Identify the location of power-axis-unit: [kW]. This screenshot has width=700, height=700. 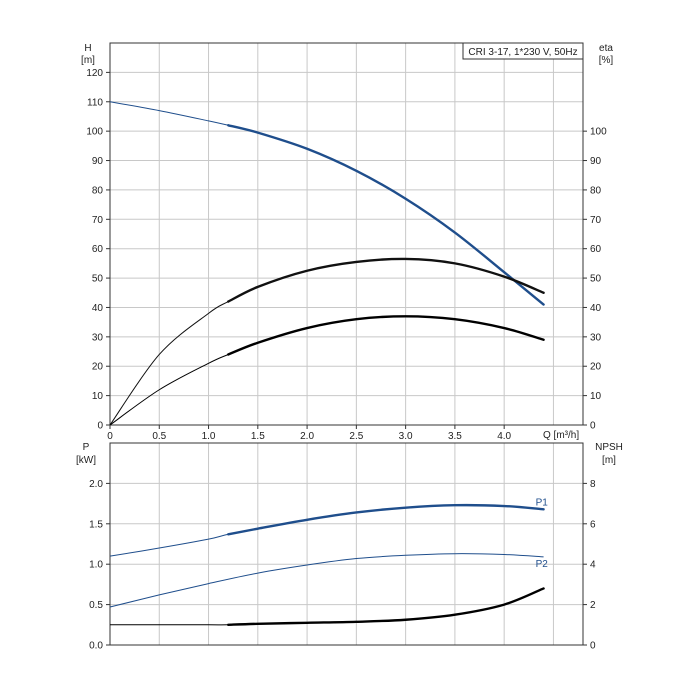
(86, 460).